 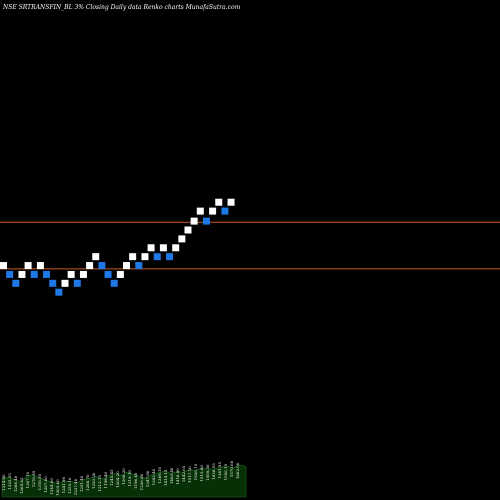 I want to click on volume-label-1: 1314.60, so click(x=3, y=482).